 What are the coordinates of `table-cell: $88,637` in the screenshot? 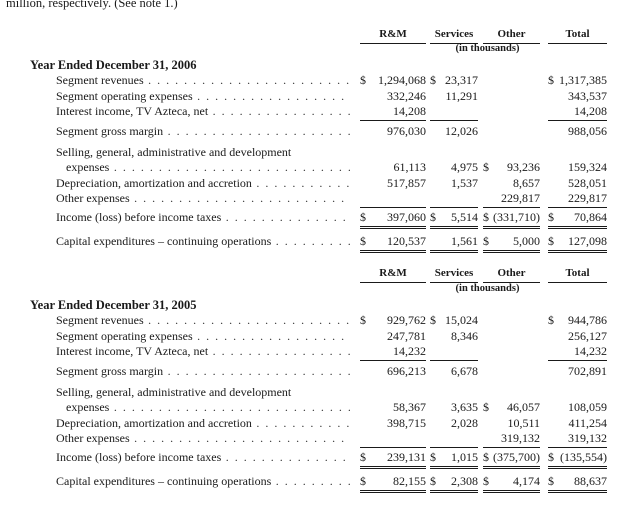 It's located at (577, 481).